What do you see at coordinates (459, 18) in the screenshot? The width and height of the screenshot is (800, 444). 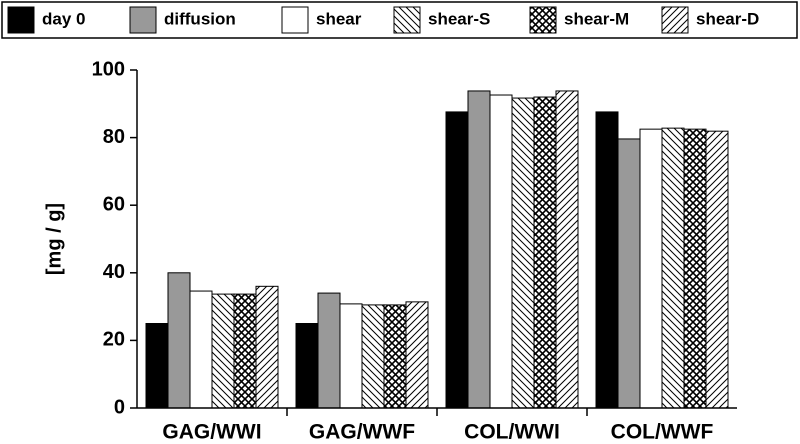 I see `legend-label: shear-S` at bounding box center [459, 18].